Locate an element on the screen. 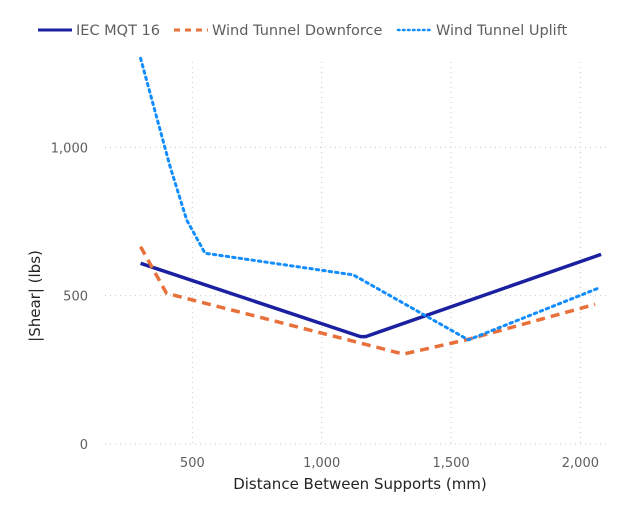 The image size is (637, 517). y-axis-title: |Shear| (lbs) is located at coordinates (35, 296).